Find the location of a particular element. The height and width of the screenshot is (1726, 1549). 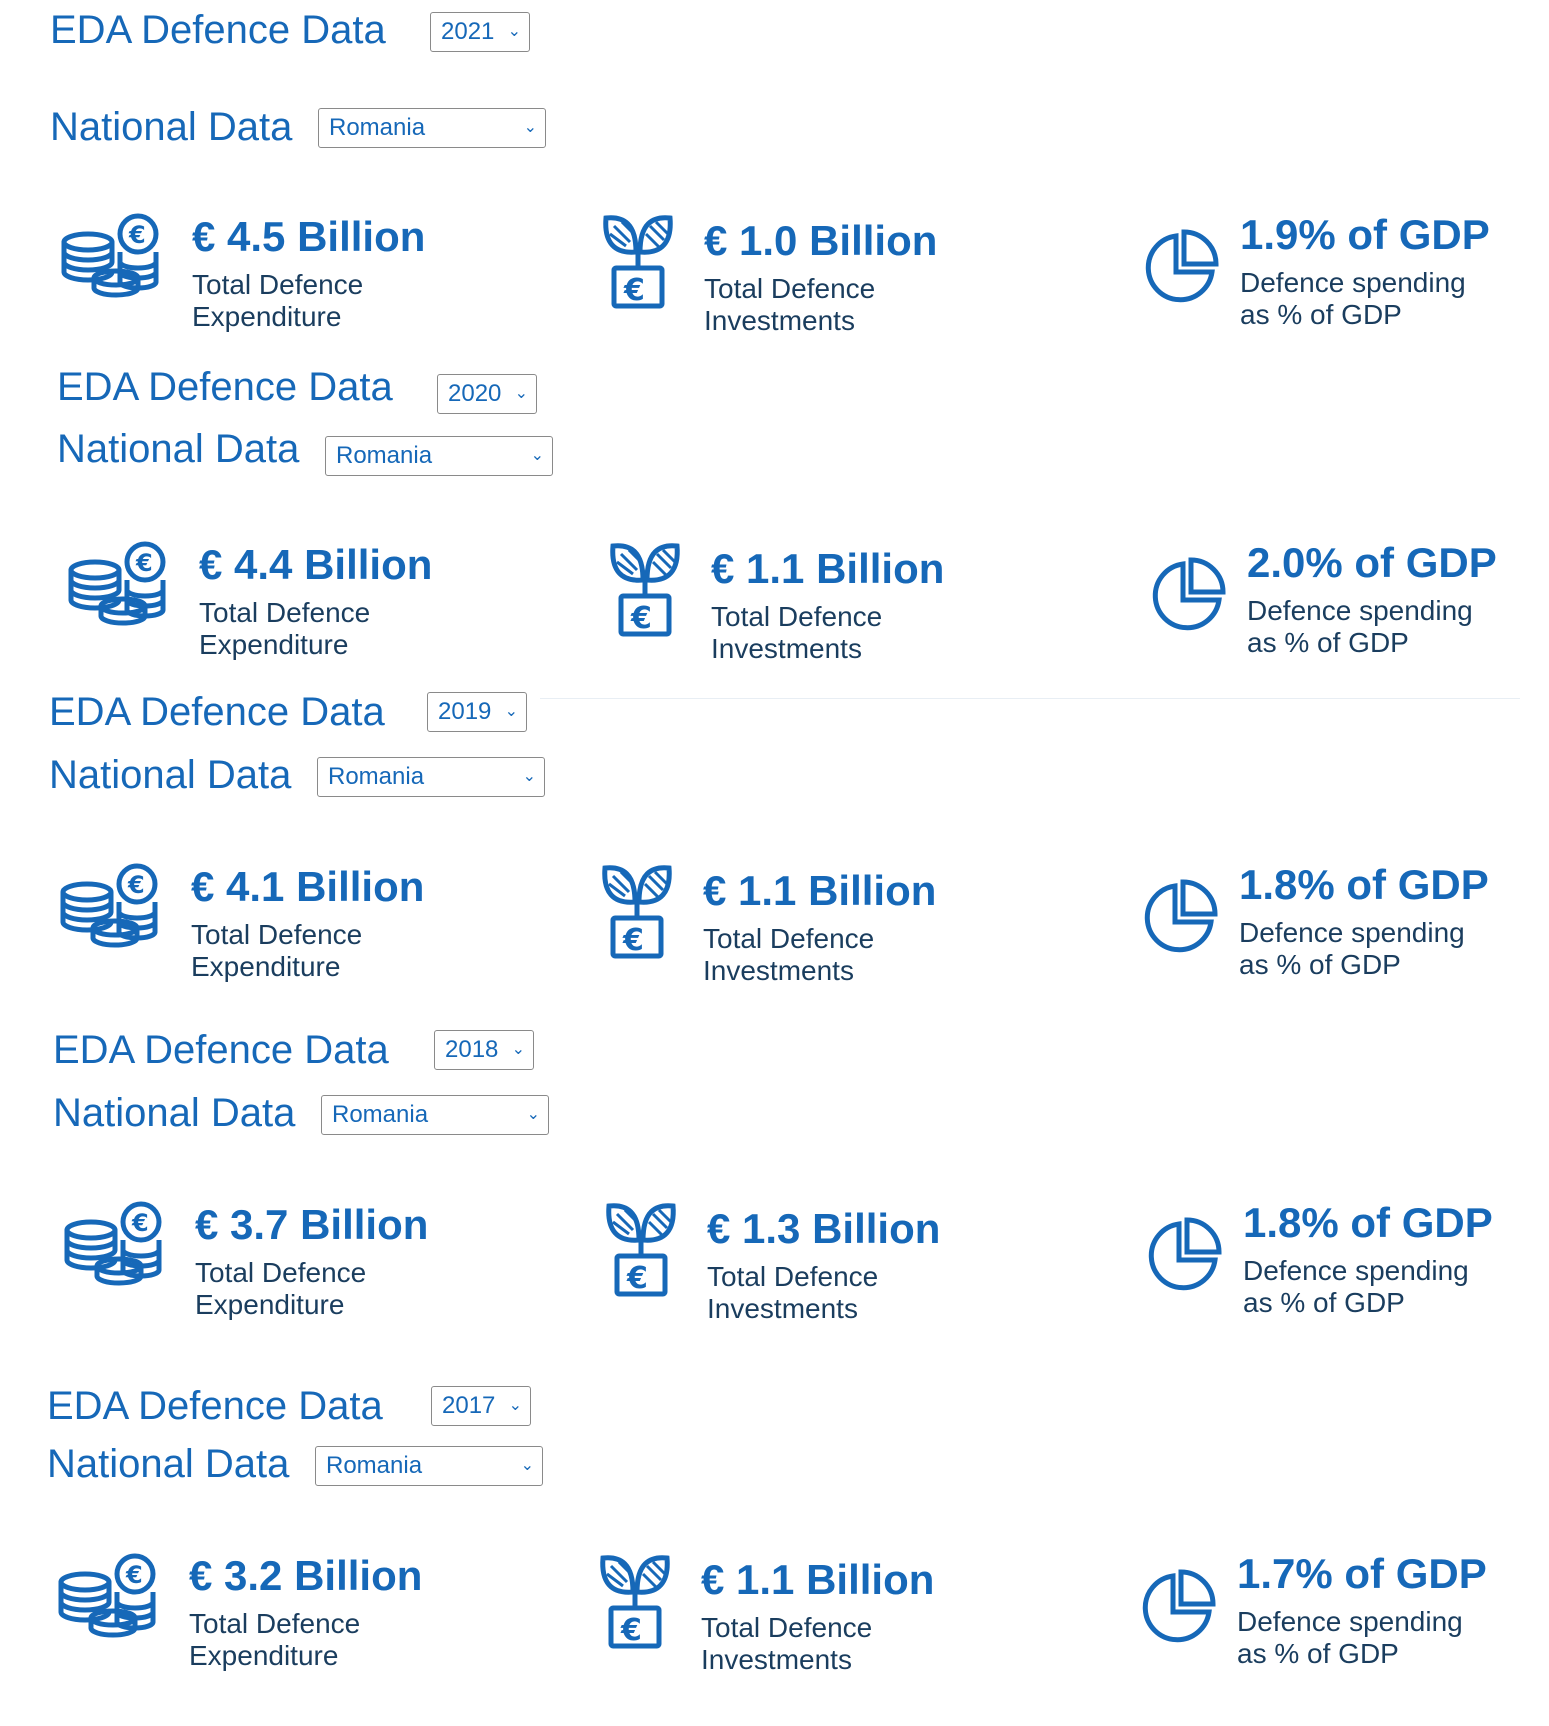

year-select-value: 2018 is located at coordinates (472, 1049).